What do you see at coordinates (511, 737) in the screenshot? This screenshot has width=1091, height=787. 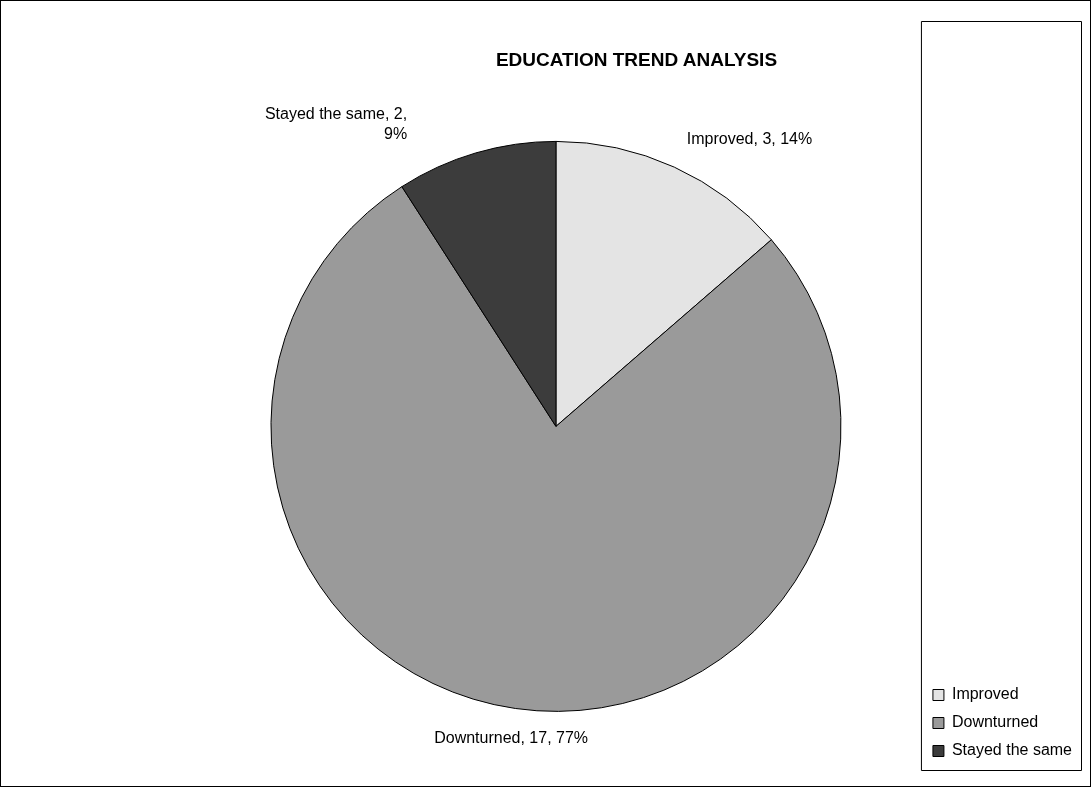 I see `data-label: Downturned, 17, 77%` at bounding box center [511, 737].